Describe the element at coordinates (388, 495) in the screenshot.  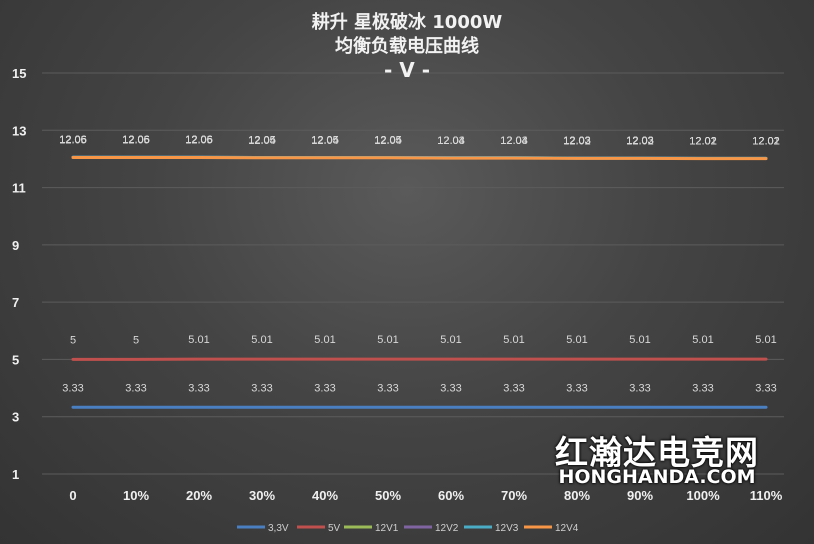
I see `x-tick-label-5: 50%` at that location.